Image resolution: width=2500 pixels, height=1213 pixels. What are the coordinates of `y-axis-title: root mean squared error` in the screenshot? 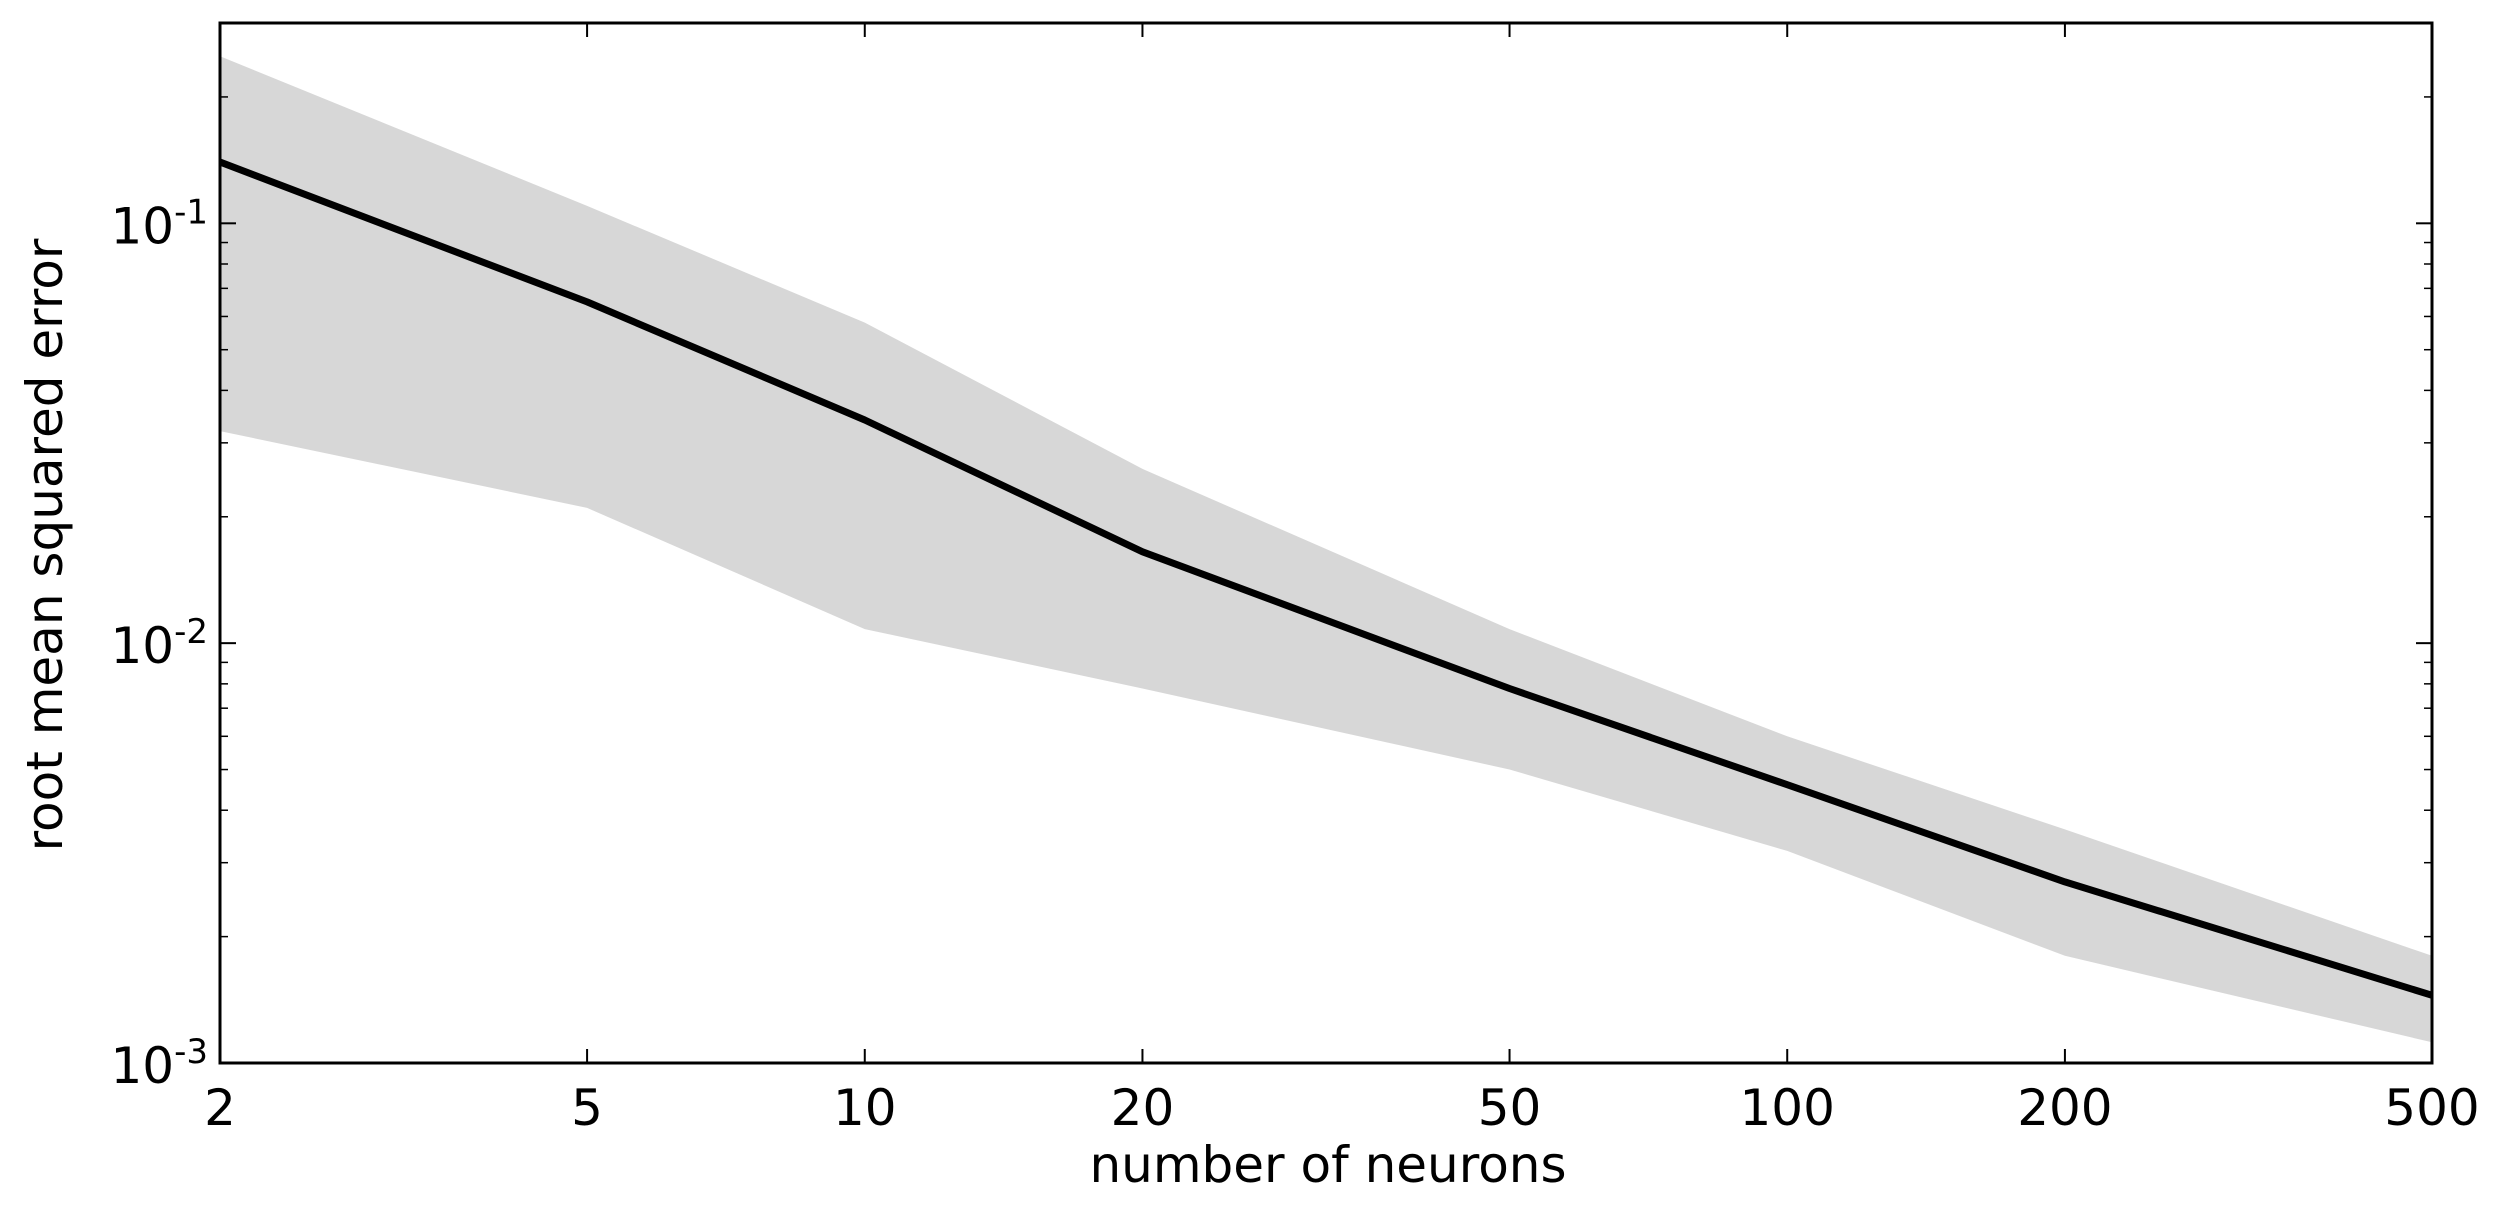 It's located at (45, 544).